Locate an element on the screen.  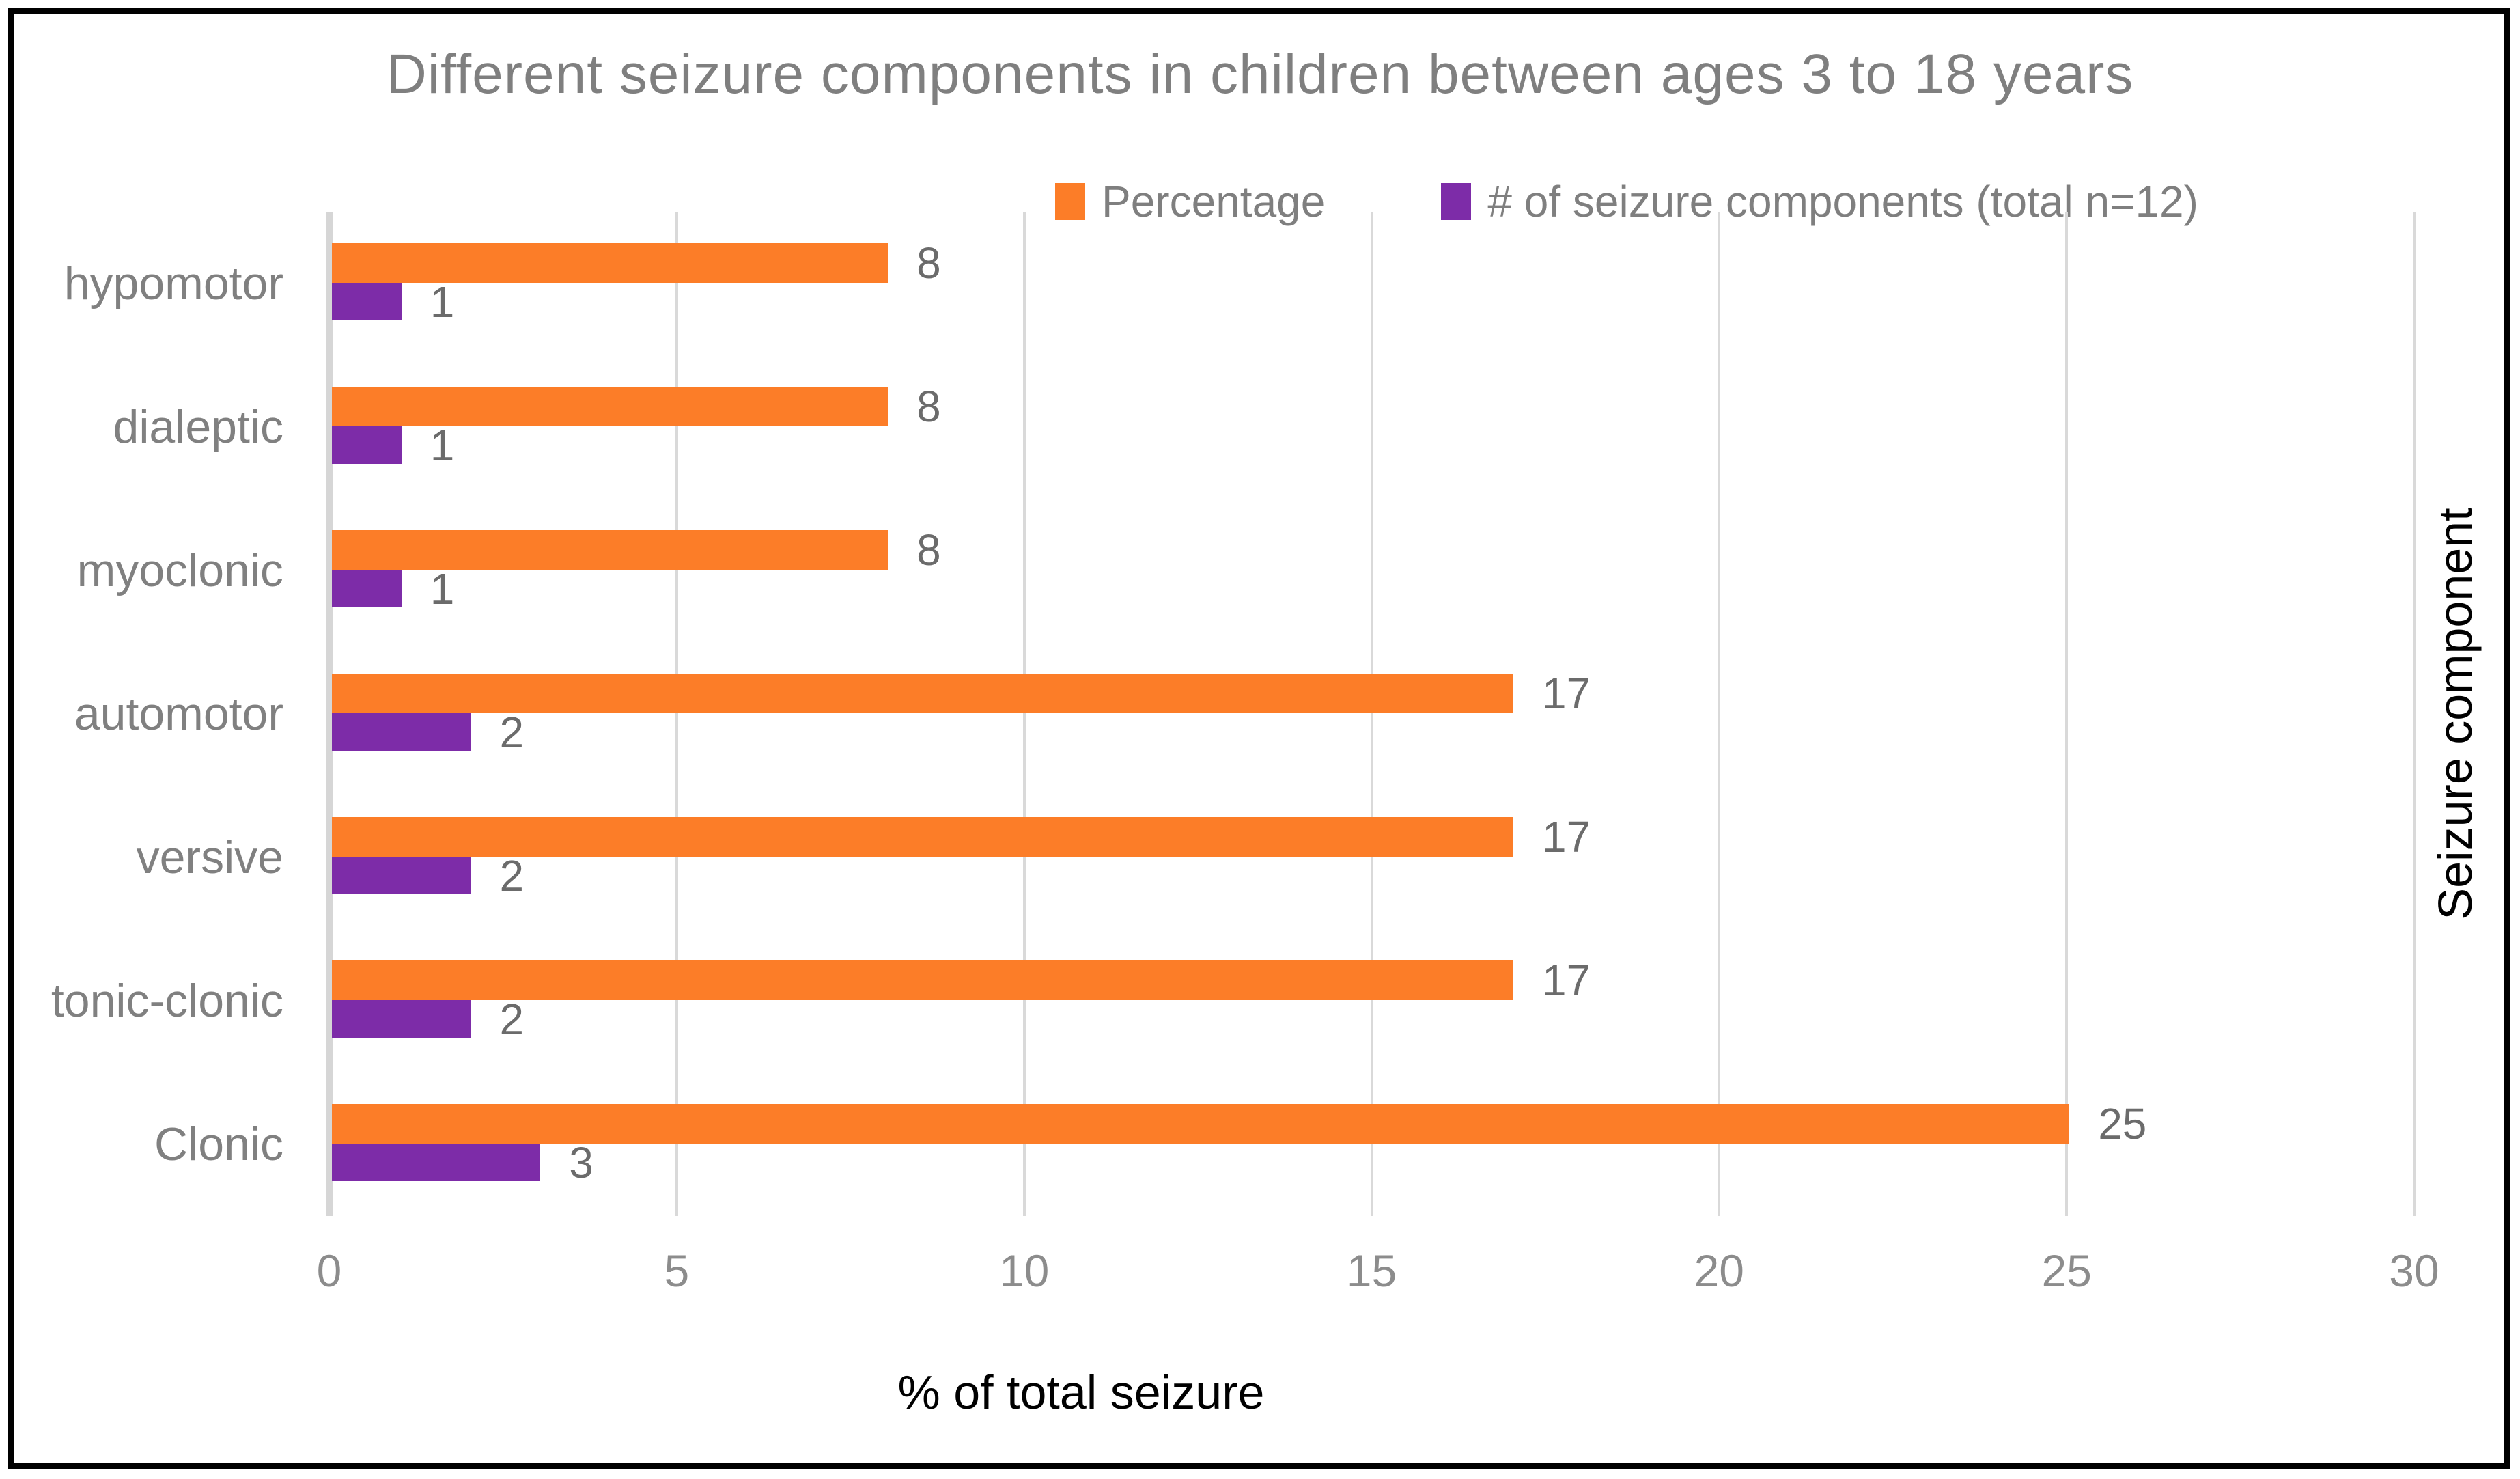
x-tick-label: 0 is located at coordinates (329, 1270).